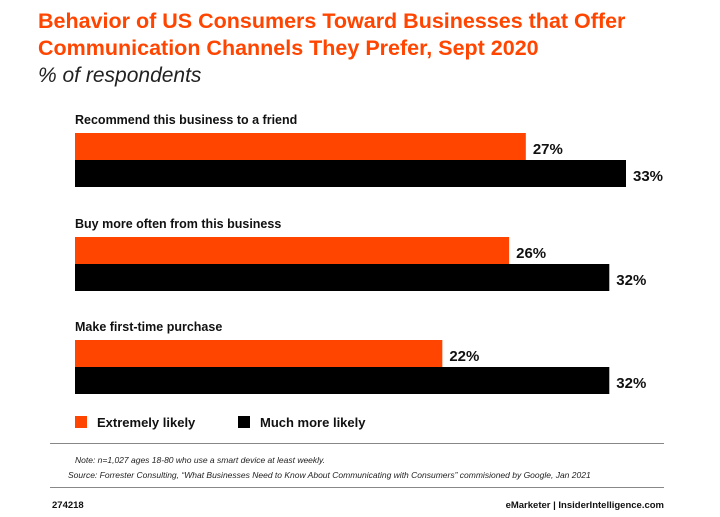 The width and height of the screenshot is (720, 517). Describe the element at coordinates (464, 356) in the screenshot. I see `data-label: 22%` at that location.